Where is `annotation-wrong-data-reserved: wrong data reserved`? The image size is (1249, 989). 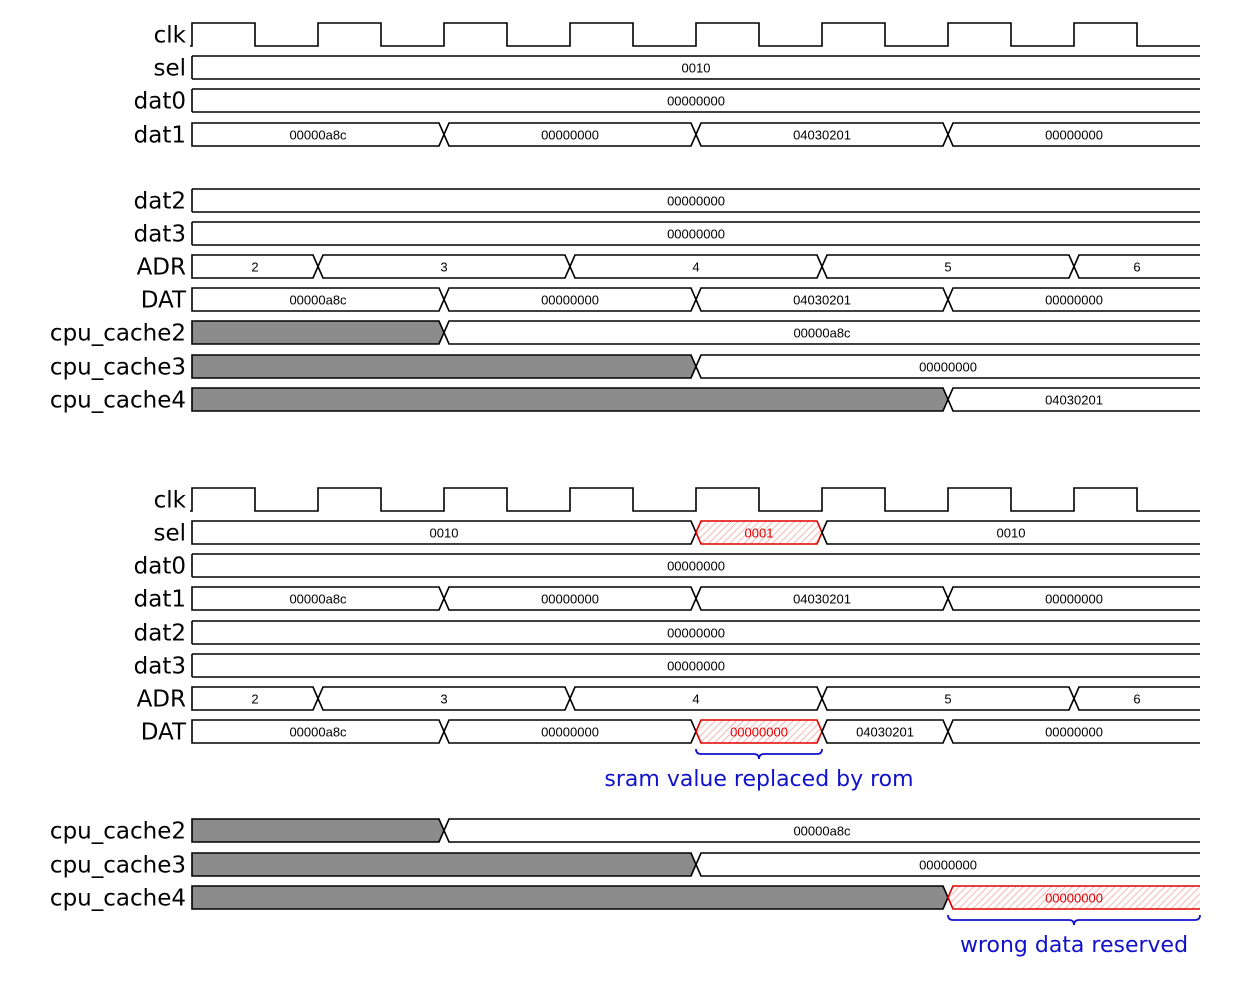 annotation-wrong-data-reserved: wrong data reserved is located at coordinates (1074, 936).